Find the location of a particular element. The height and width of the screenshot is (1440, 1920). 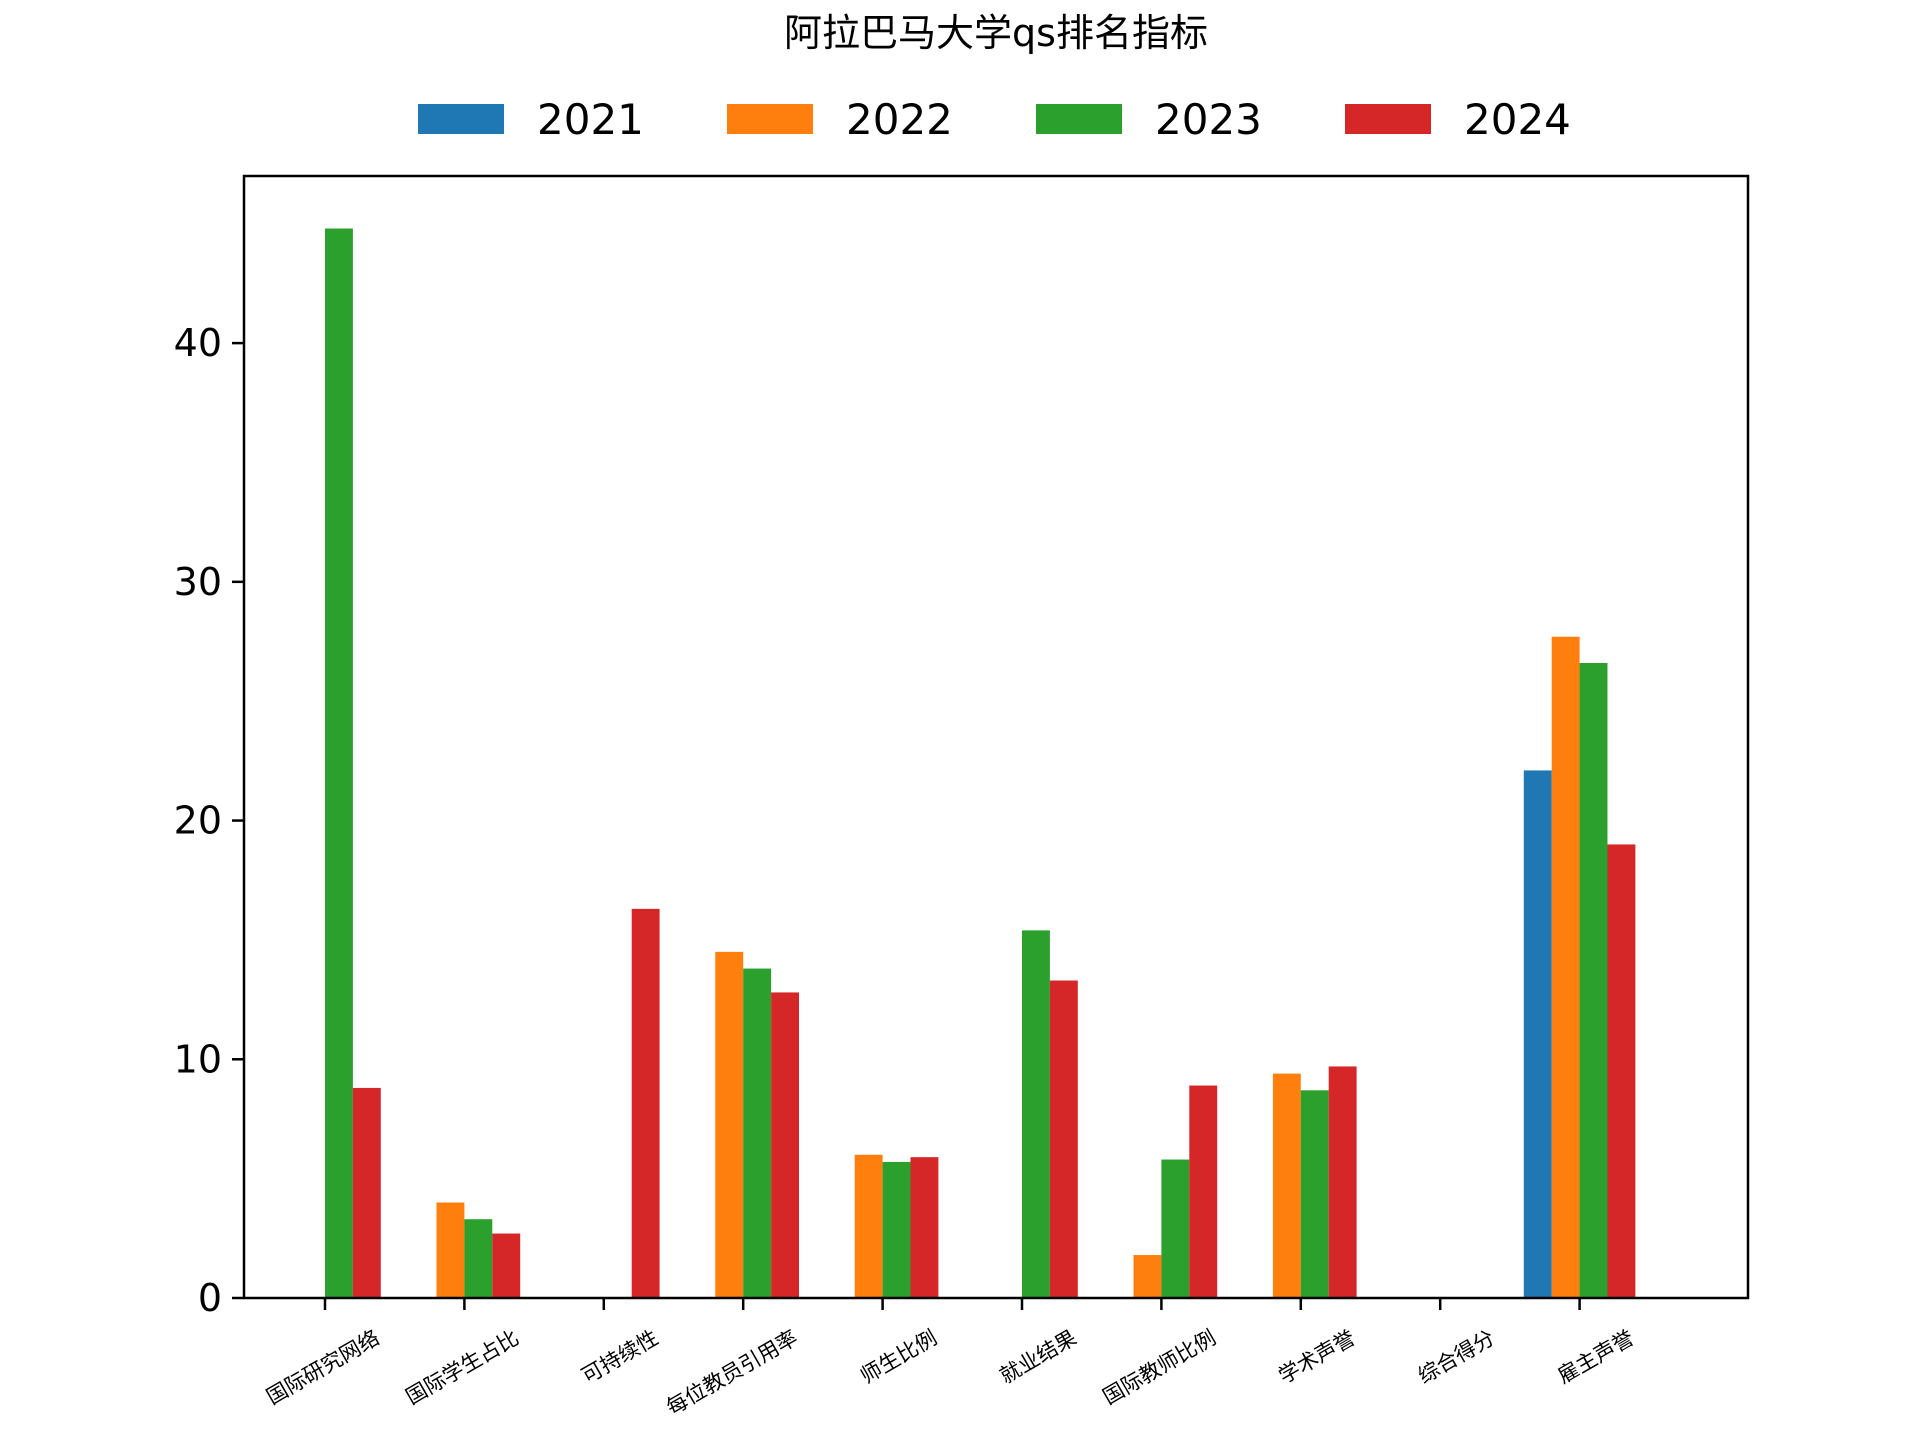

legend-swatch-2023 is located at coordinates (1079, 119).